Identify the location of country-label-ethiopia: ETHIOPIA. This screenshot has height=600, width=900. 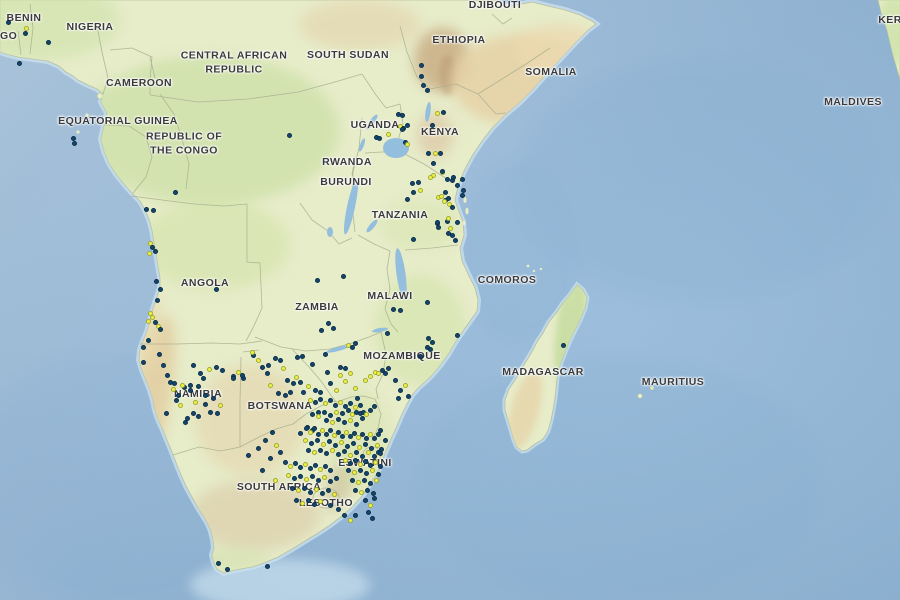
(459, 40).